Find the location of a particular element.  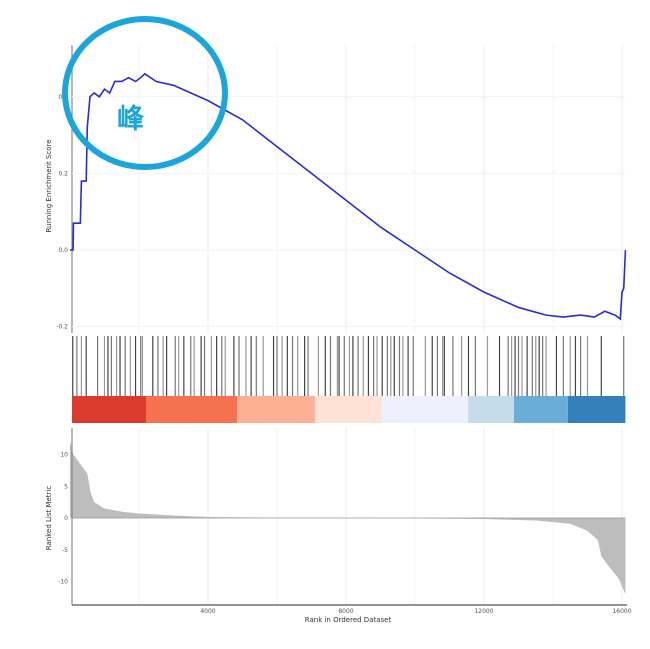

rank-y-tick-label: -5 is located at coordinates (65, 550).